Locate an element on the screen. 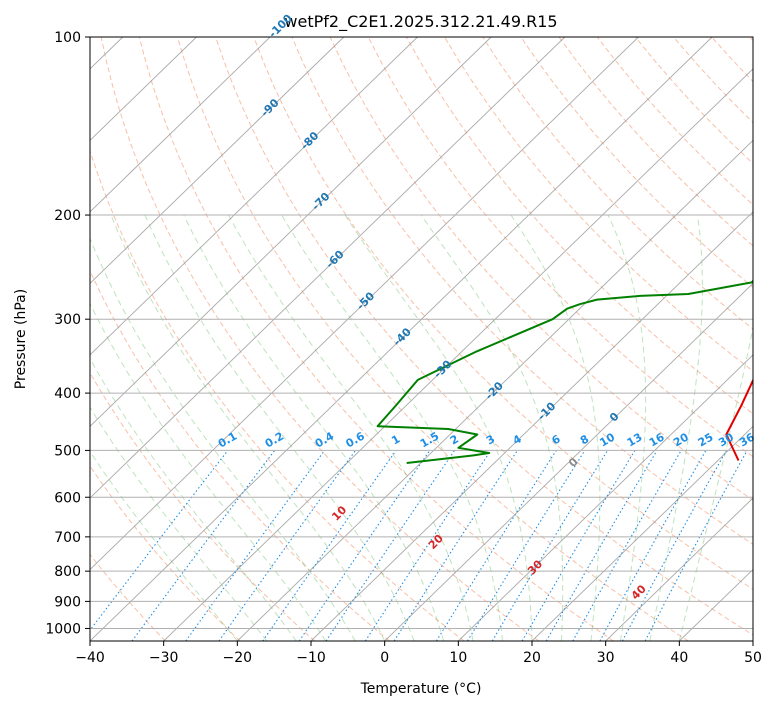 This screenshot has height=708, width=775. y-tick-label: 600 is located at coordinates (67, 498).